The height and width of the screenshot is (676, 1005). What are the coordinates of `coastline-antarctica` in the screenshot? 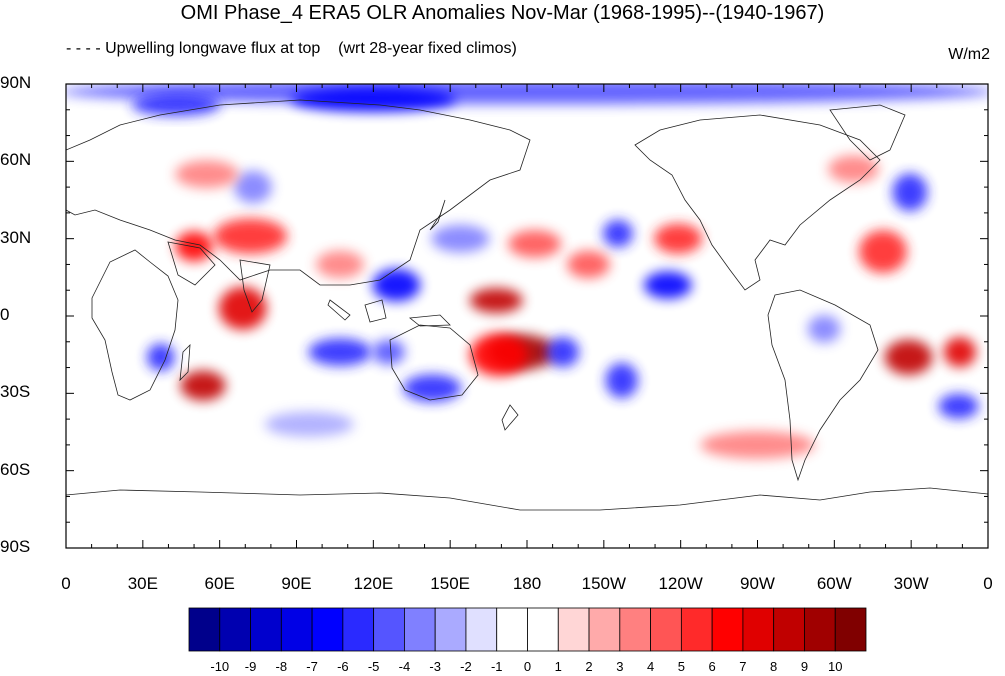 It's located at (527, 499).